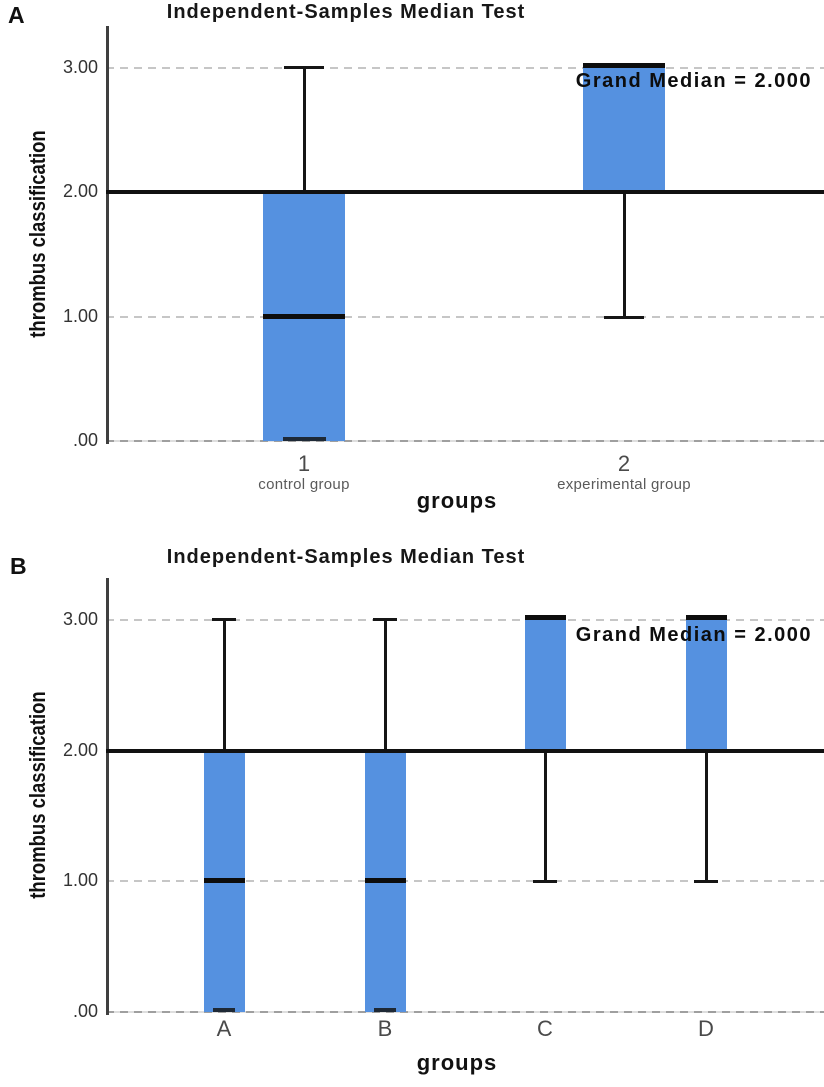 This screenshot has width=824, height=1087. What do you see at coordinates (385, 1028) in the screenshot?
I see `x-tick-label: B` at bounding box center [385, 1028].